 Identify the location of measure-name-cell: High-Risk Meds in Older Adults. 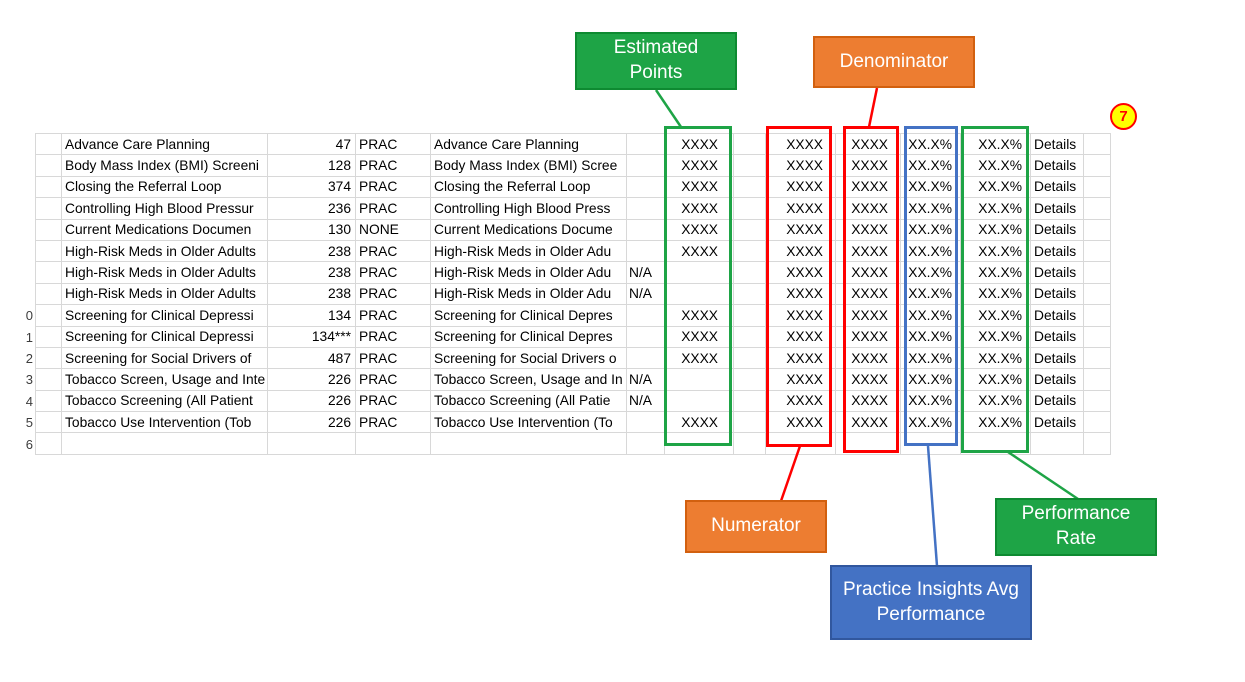
(165, 273).